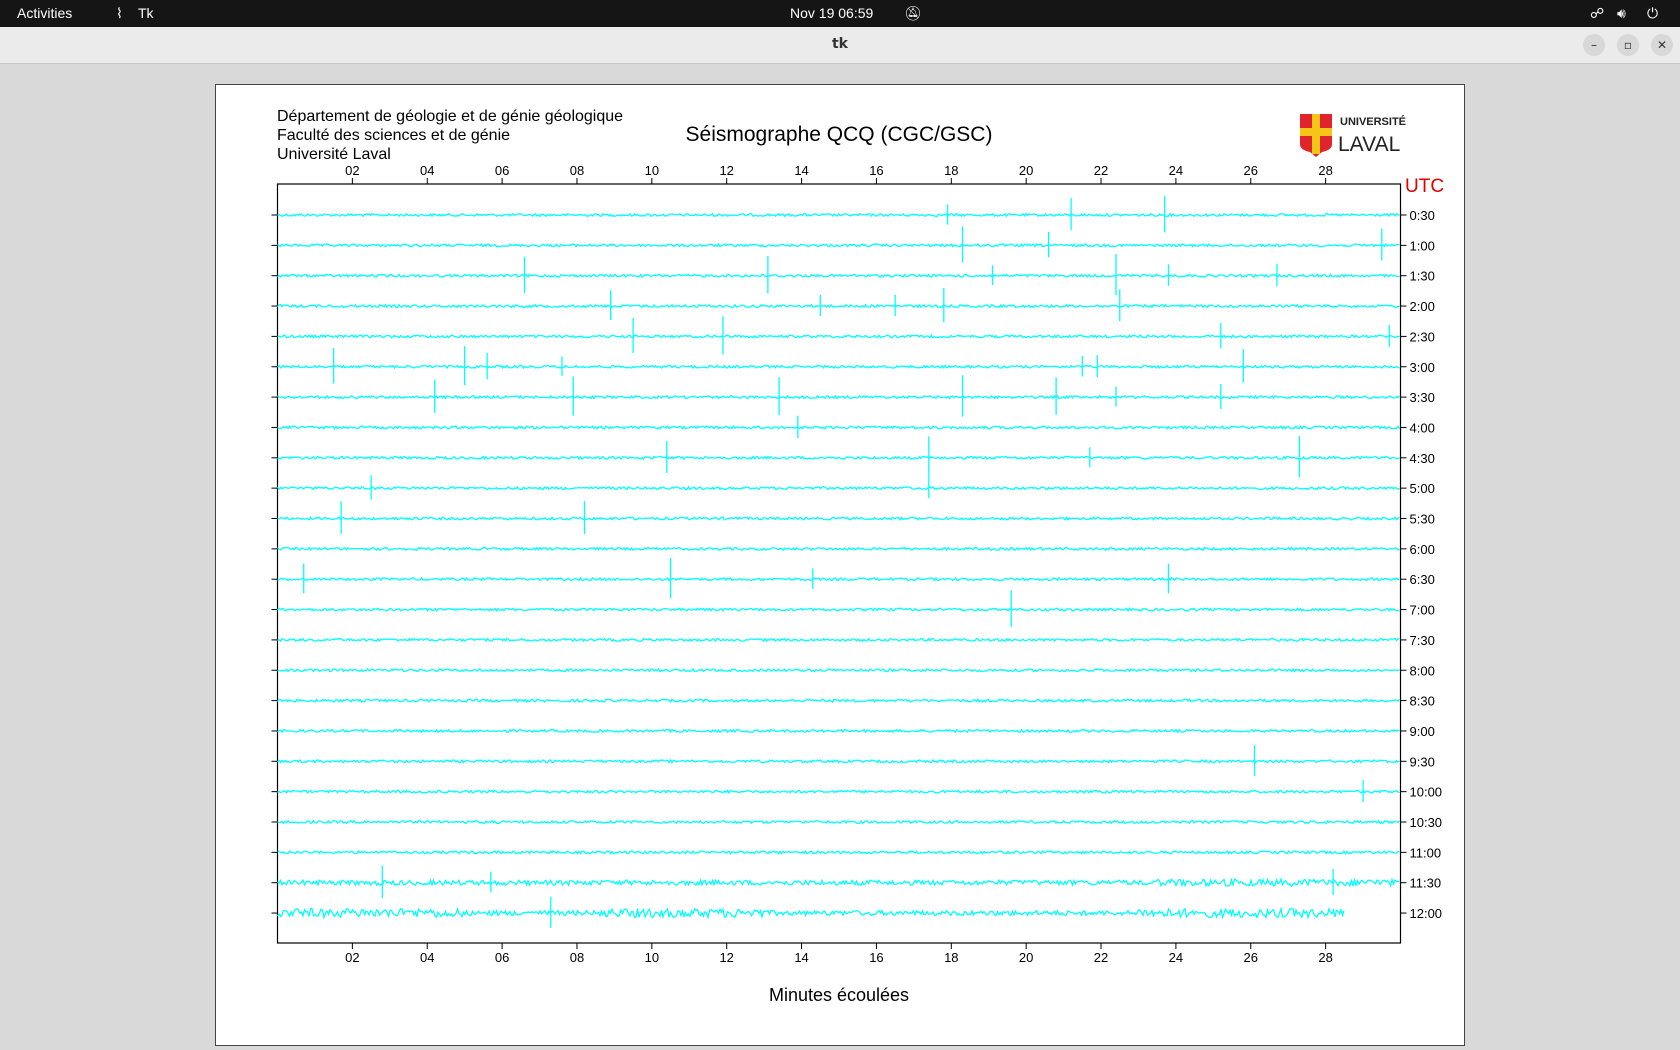  Describe the element at coordinates (1422, 488) in the screenshot. I see `row-time-label: 5:00` at that location.